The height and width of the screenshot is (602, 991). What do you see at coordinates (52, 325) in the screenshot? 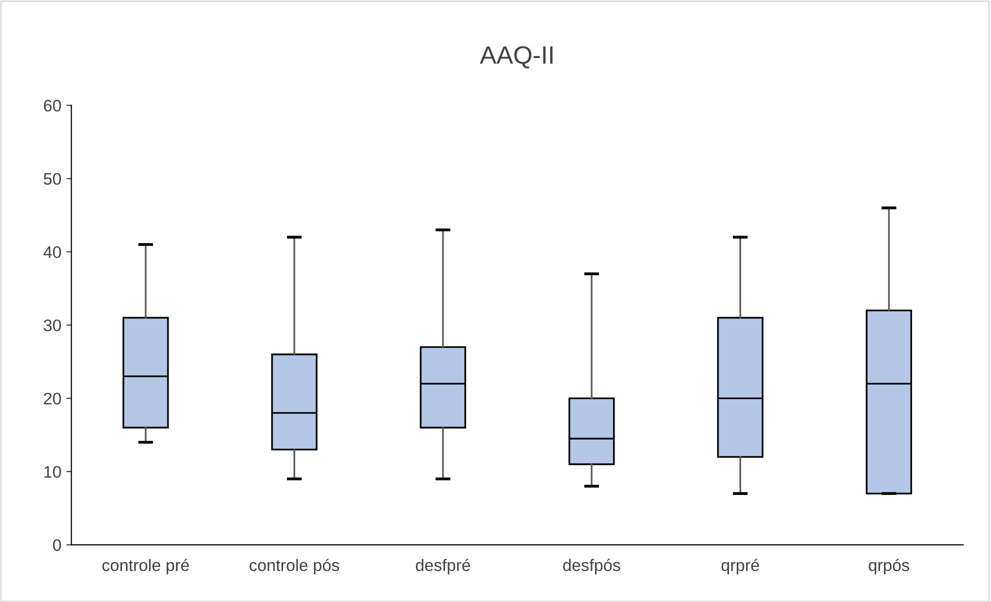
I see `y-tick-label: 30` at bounding box center [52, 325].